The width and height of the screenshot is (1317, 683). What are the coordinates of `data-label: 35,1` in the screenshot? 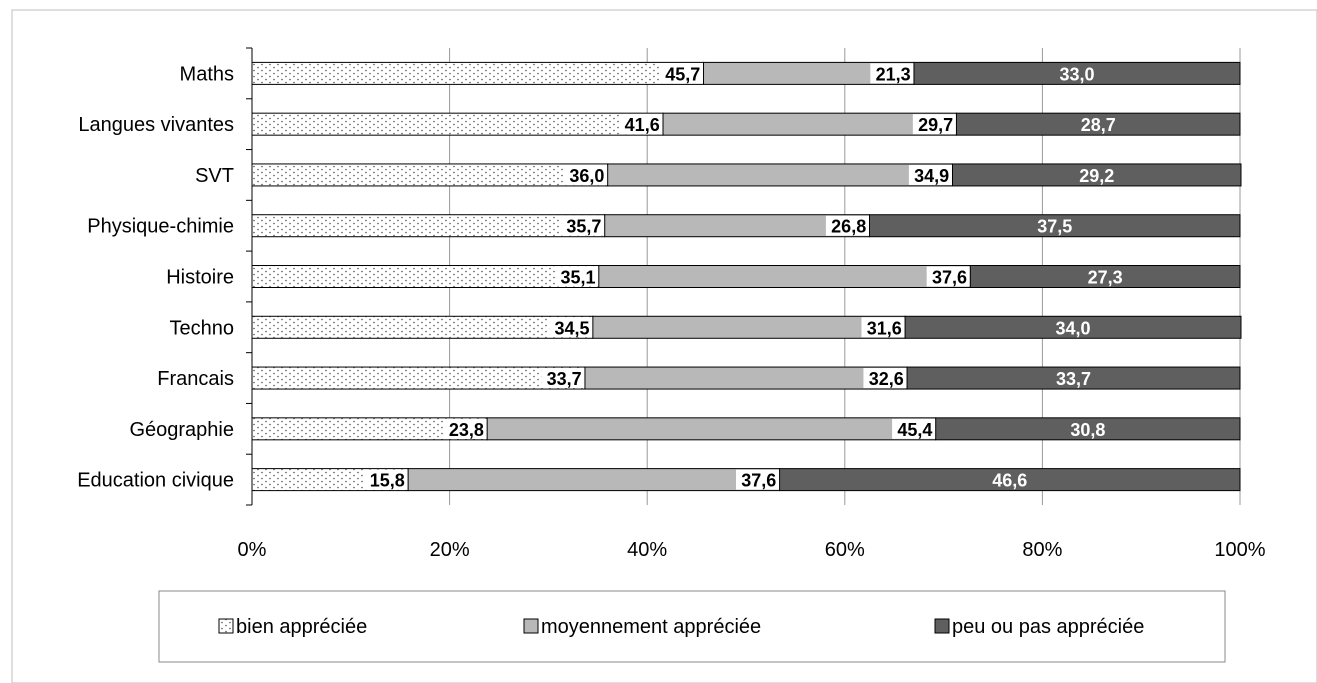 It's located at (577, 278).